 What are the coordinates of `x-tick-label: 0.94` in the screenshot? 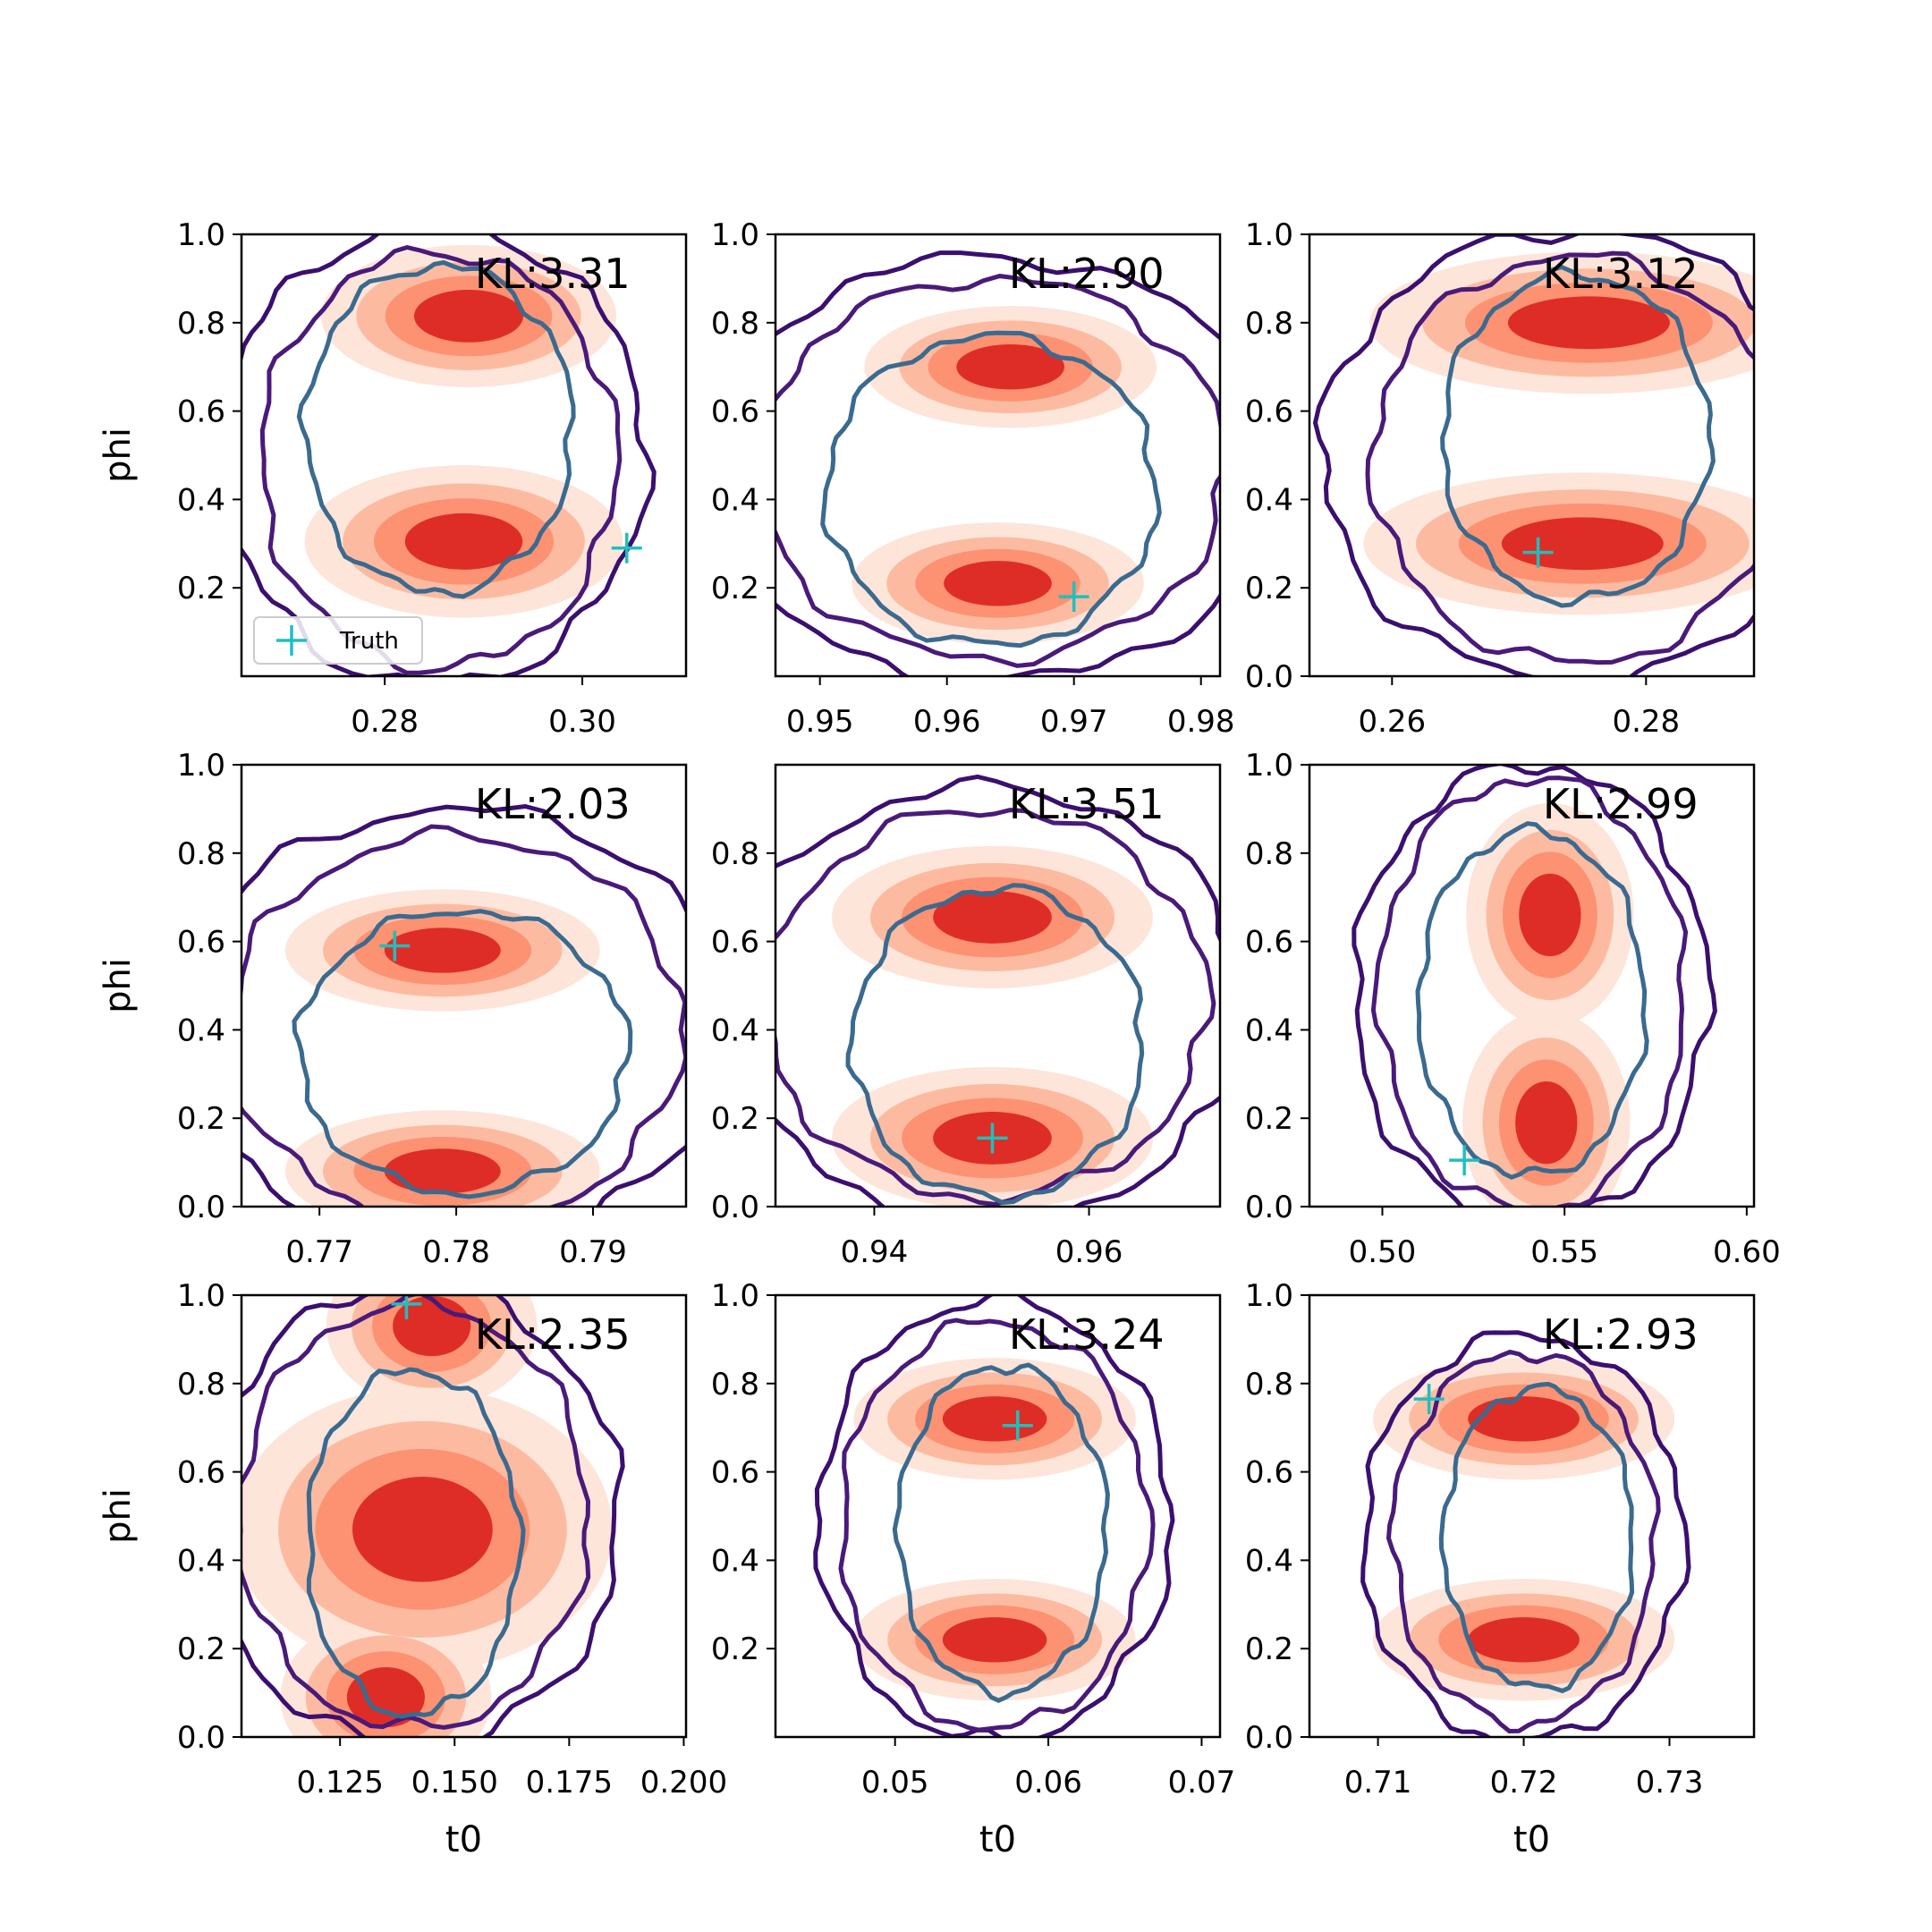 It's located at (875, 1252).